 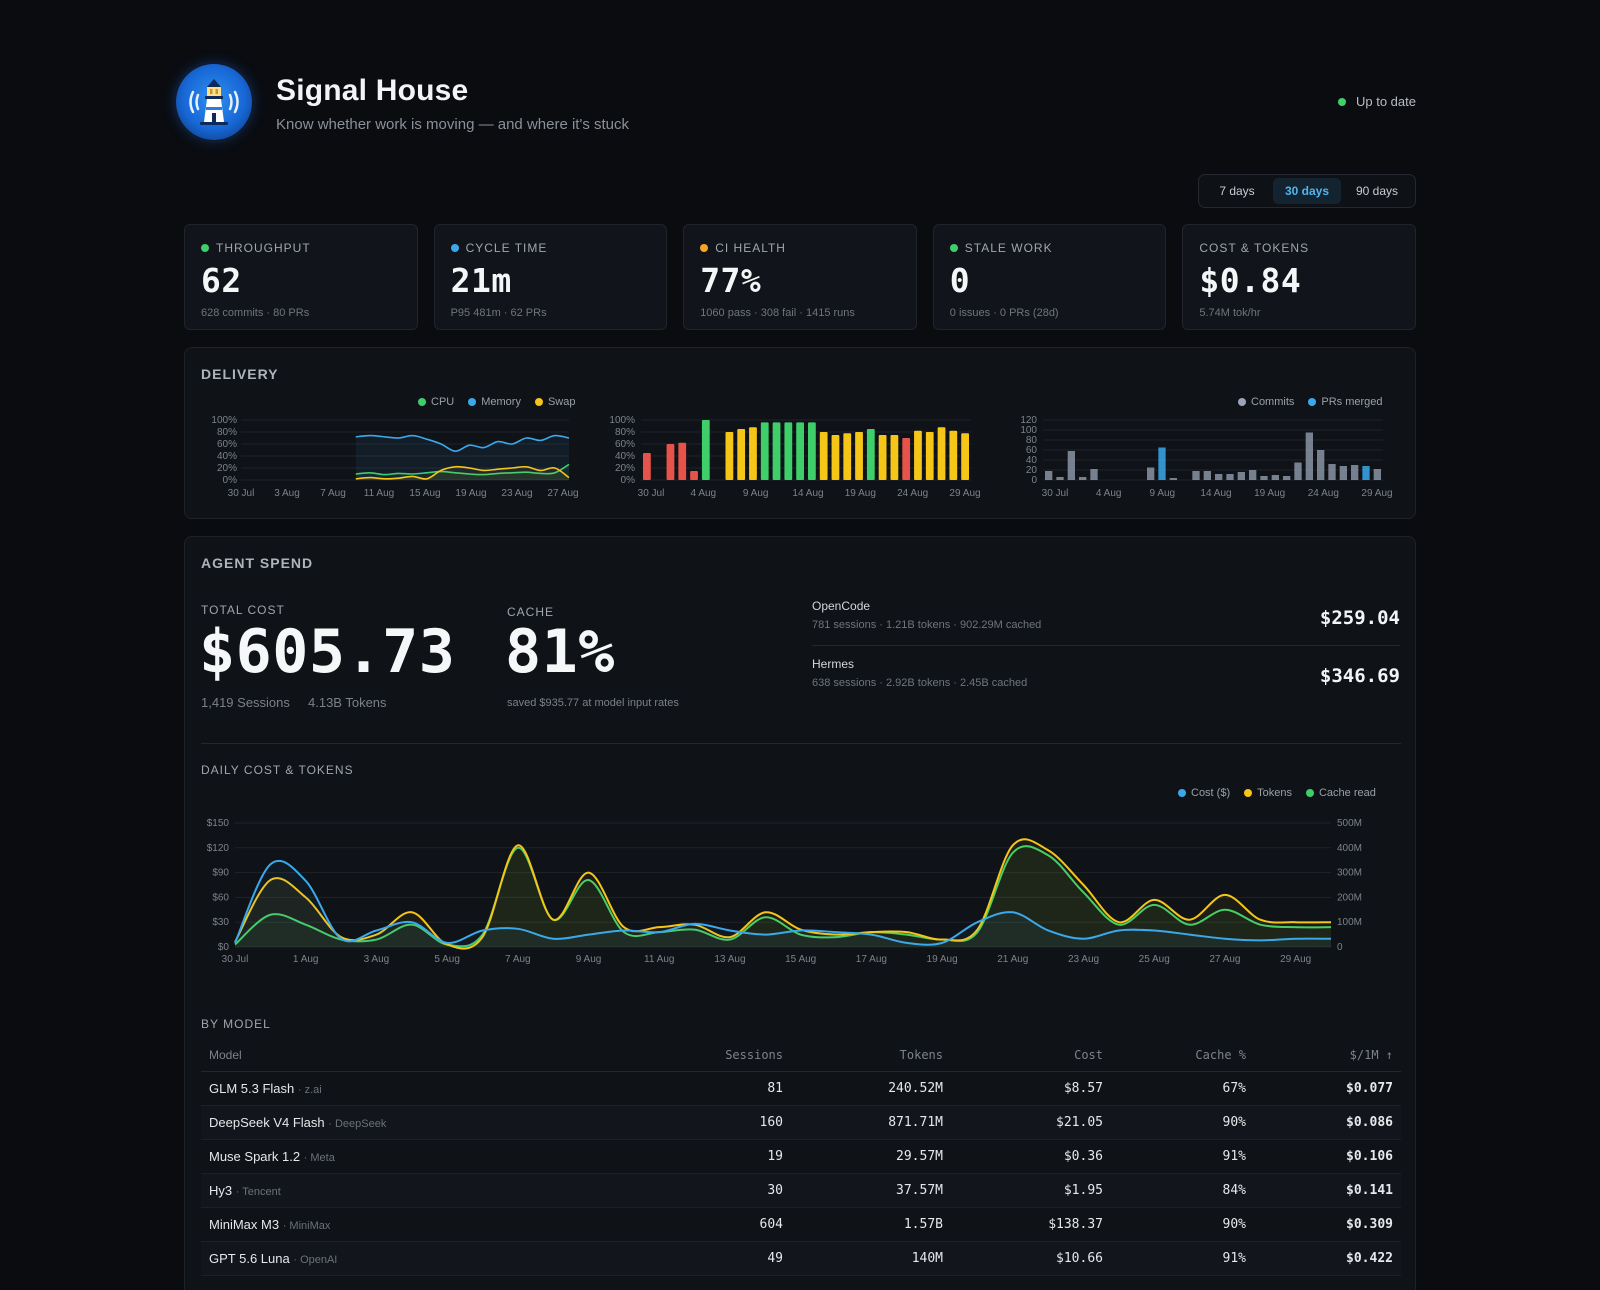 I want to click on y-tick-label: 100, so click(x=1028, y=430).